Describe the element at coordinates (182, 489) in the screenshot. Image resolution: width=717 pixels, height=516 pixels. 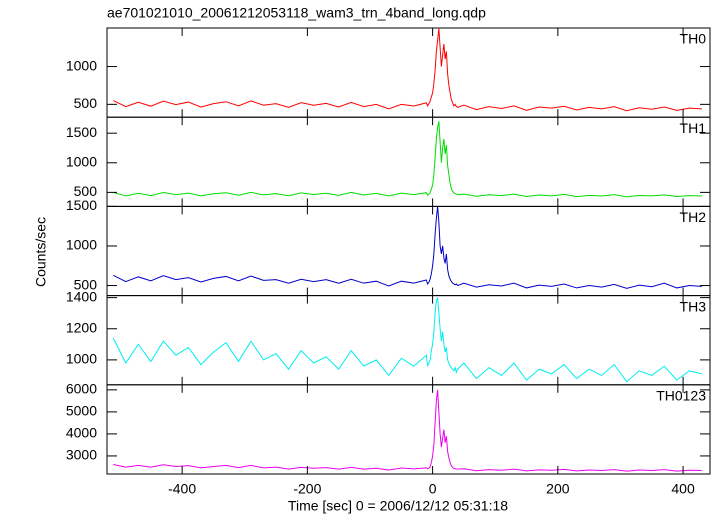
I see `x-tick-label: -400` at that location.